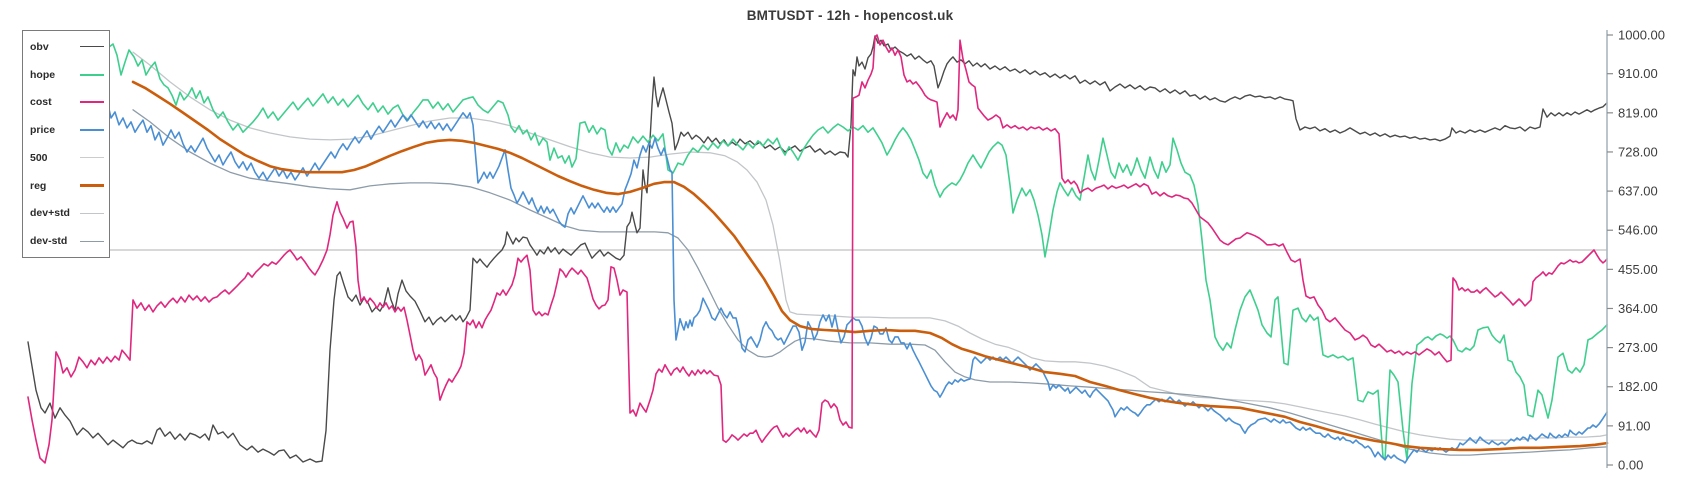 Image resolution: width=1700 pixels, height=500 pixels. What do you see at coordinates (1638, 269) in the screenshot?
I see `y-axis-tick-label: 455.00` at bounding box center [1638, 269].